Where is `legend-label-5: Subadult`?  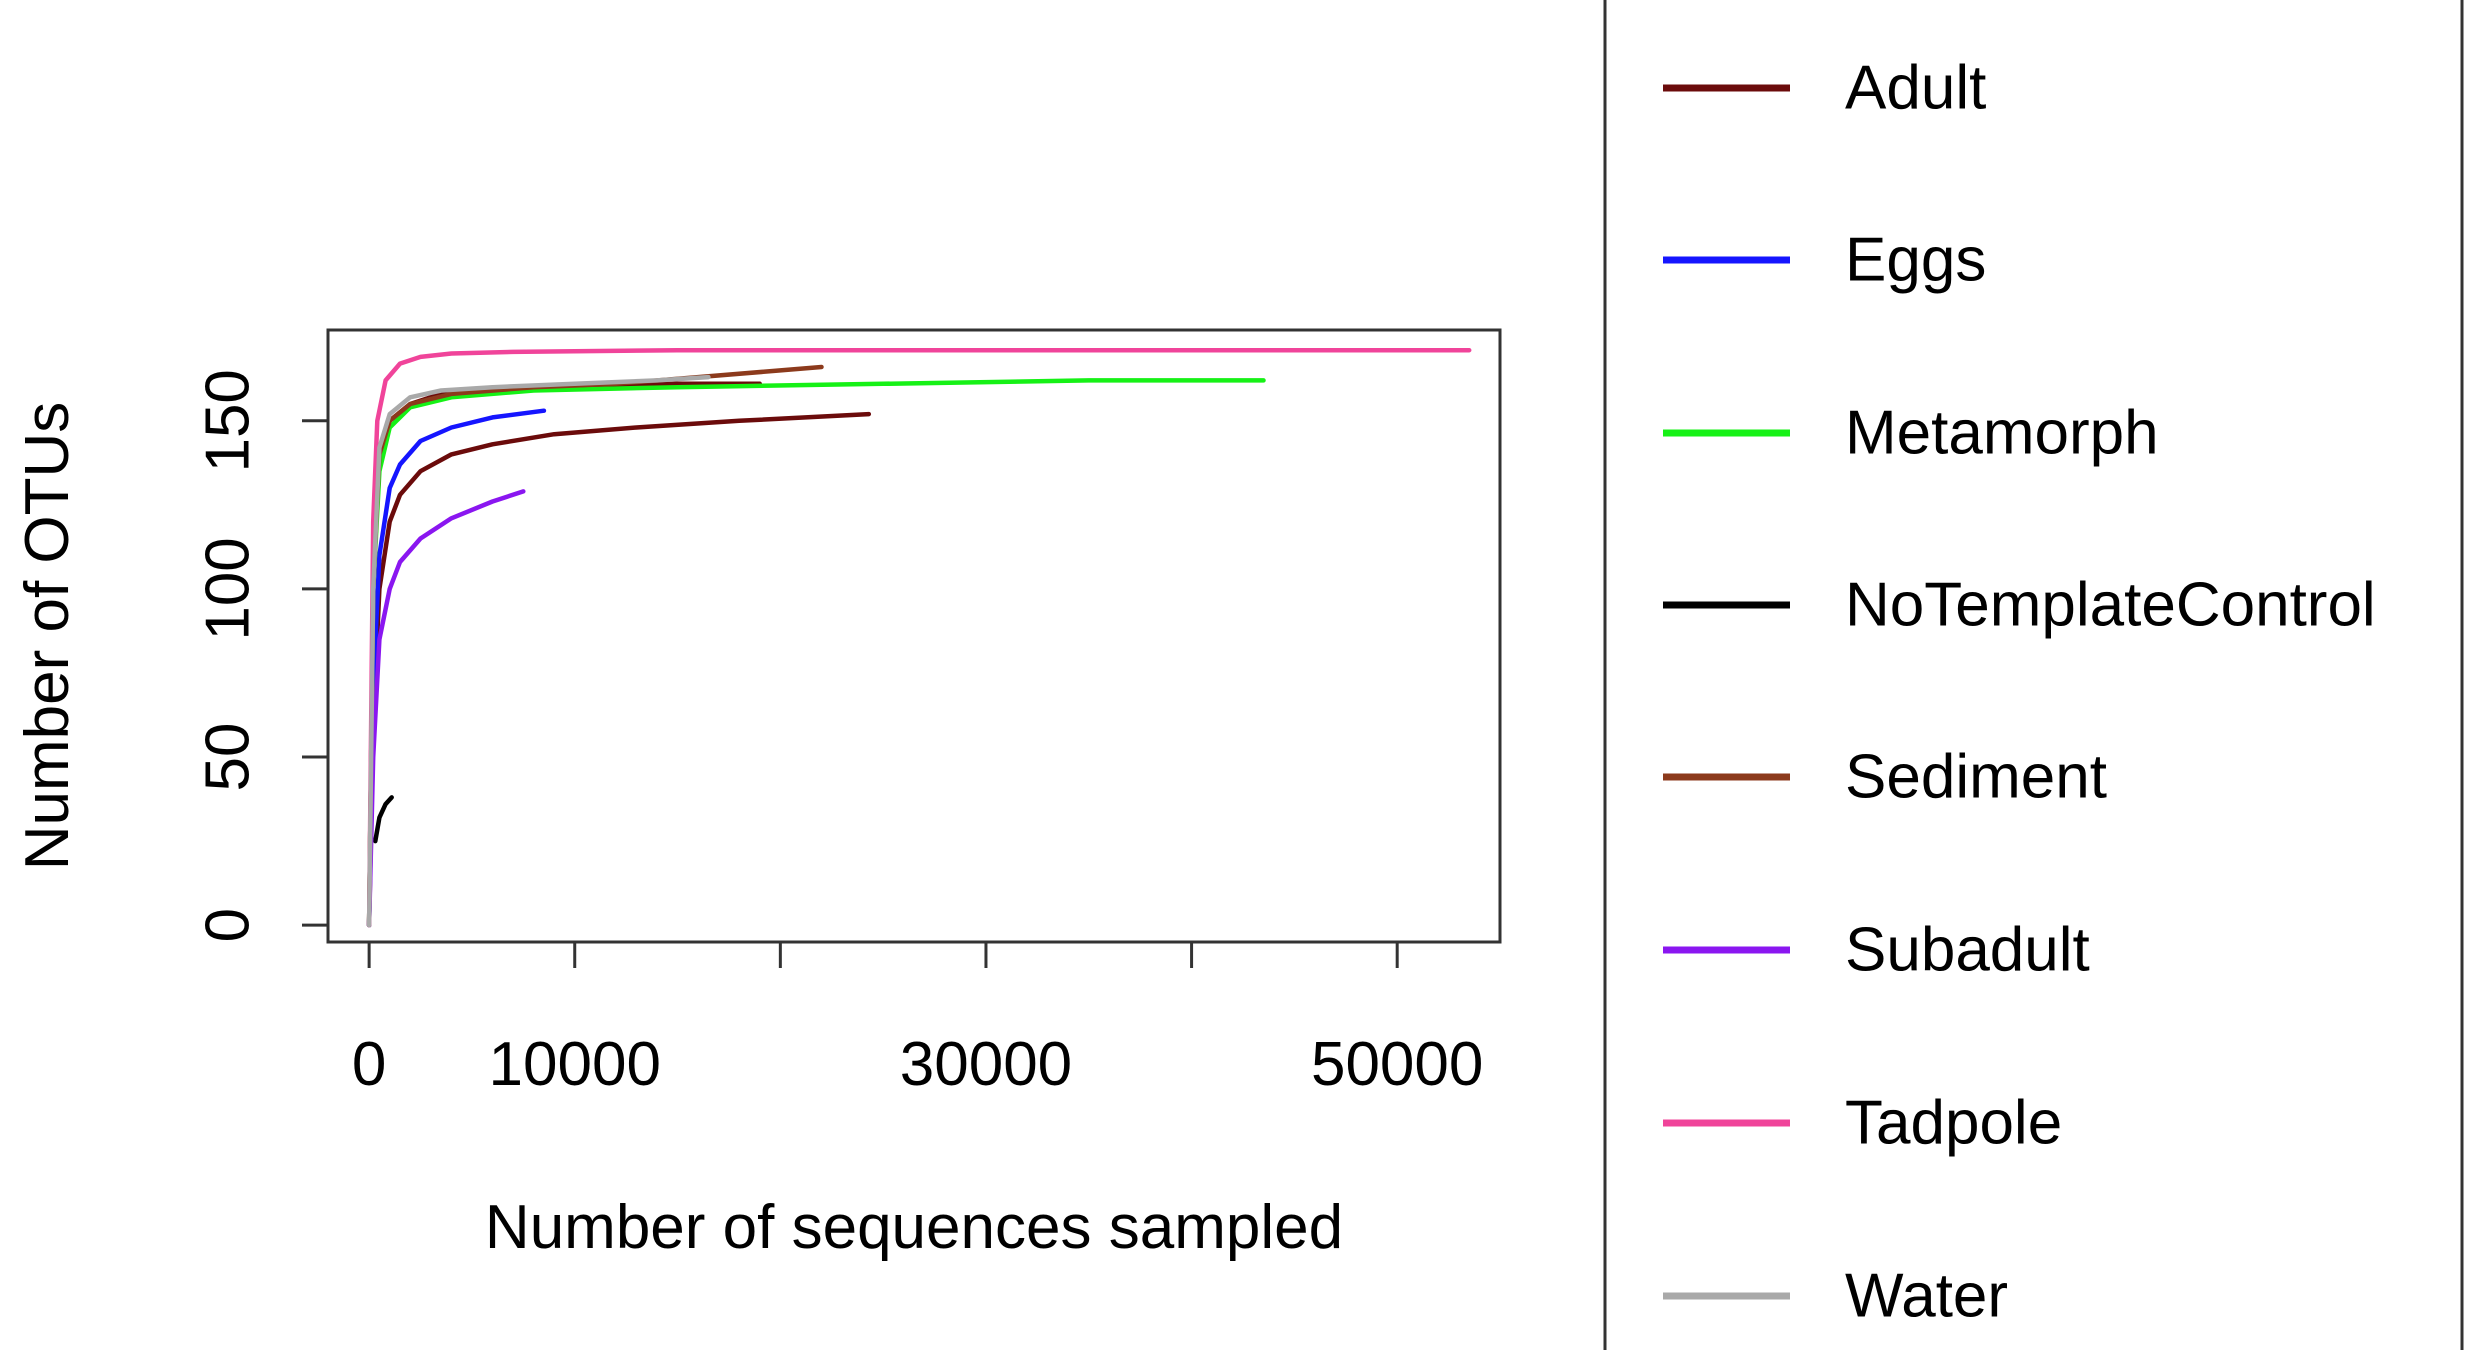 legend-label-5: Subadult is located at coordinates (1967, 950).